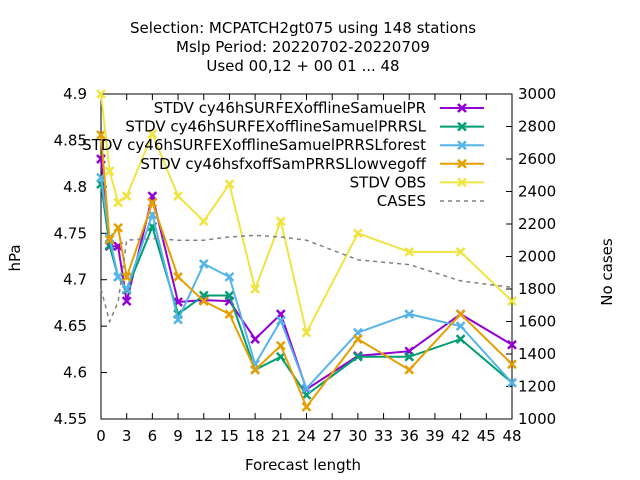 Image resolution: width=640 pixels, height=480 pixels. Describe the element at coordinates (486, 436) in the screenshot. I see `x-tick-label: 45` at that location.